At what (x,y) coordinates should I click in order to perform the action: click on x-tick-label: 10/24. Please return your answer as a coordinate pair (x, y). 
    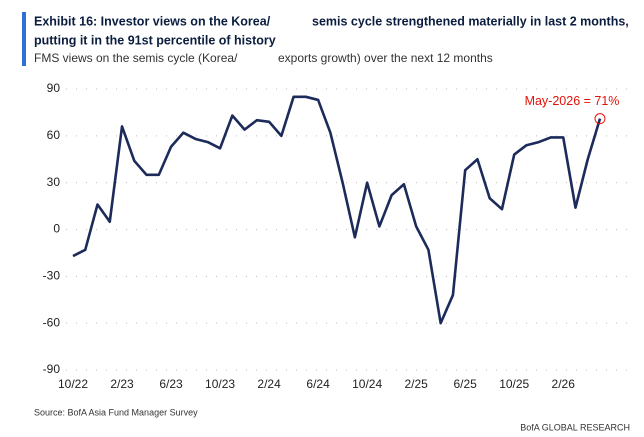
    Looking at the image, I should click on (367, 384).